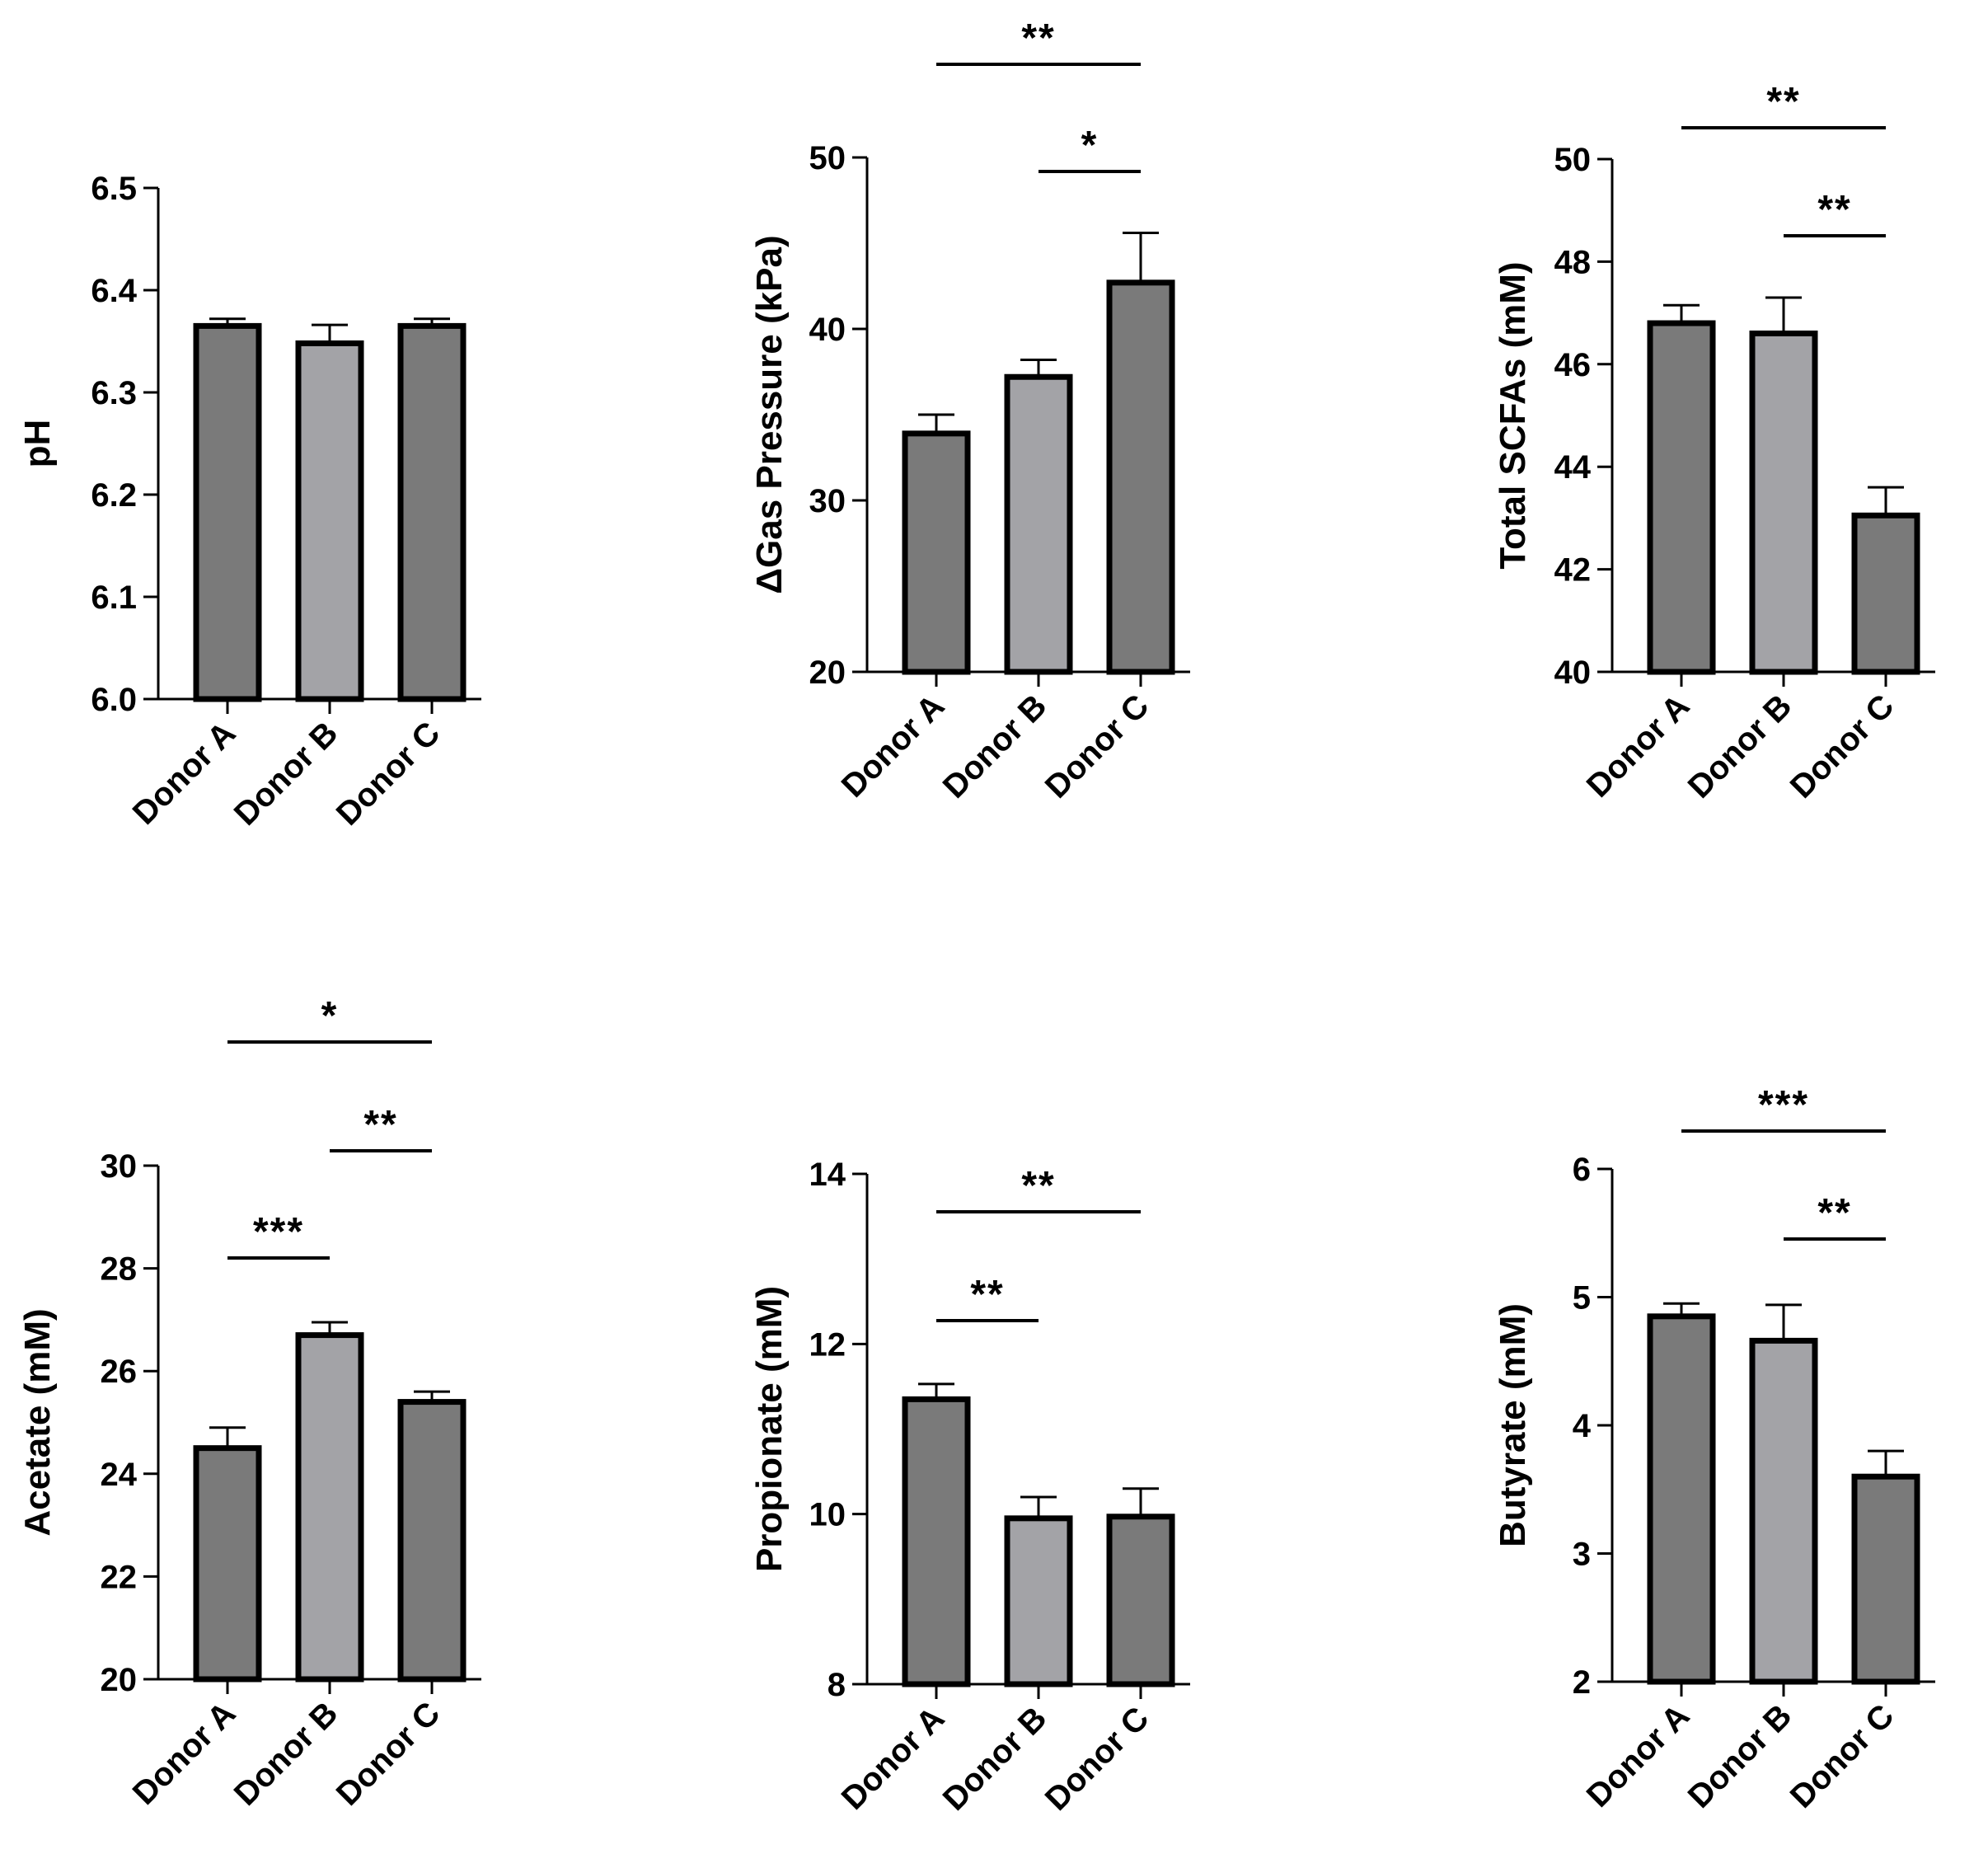  What do you see at coordinates (114, 393) in the screenshot?
I see `y-tick-label: 6.3` at bounding box center [114, 393].